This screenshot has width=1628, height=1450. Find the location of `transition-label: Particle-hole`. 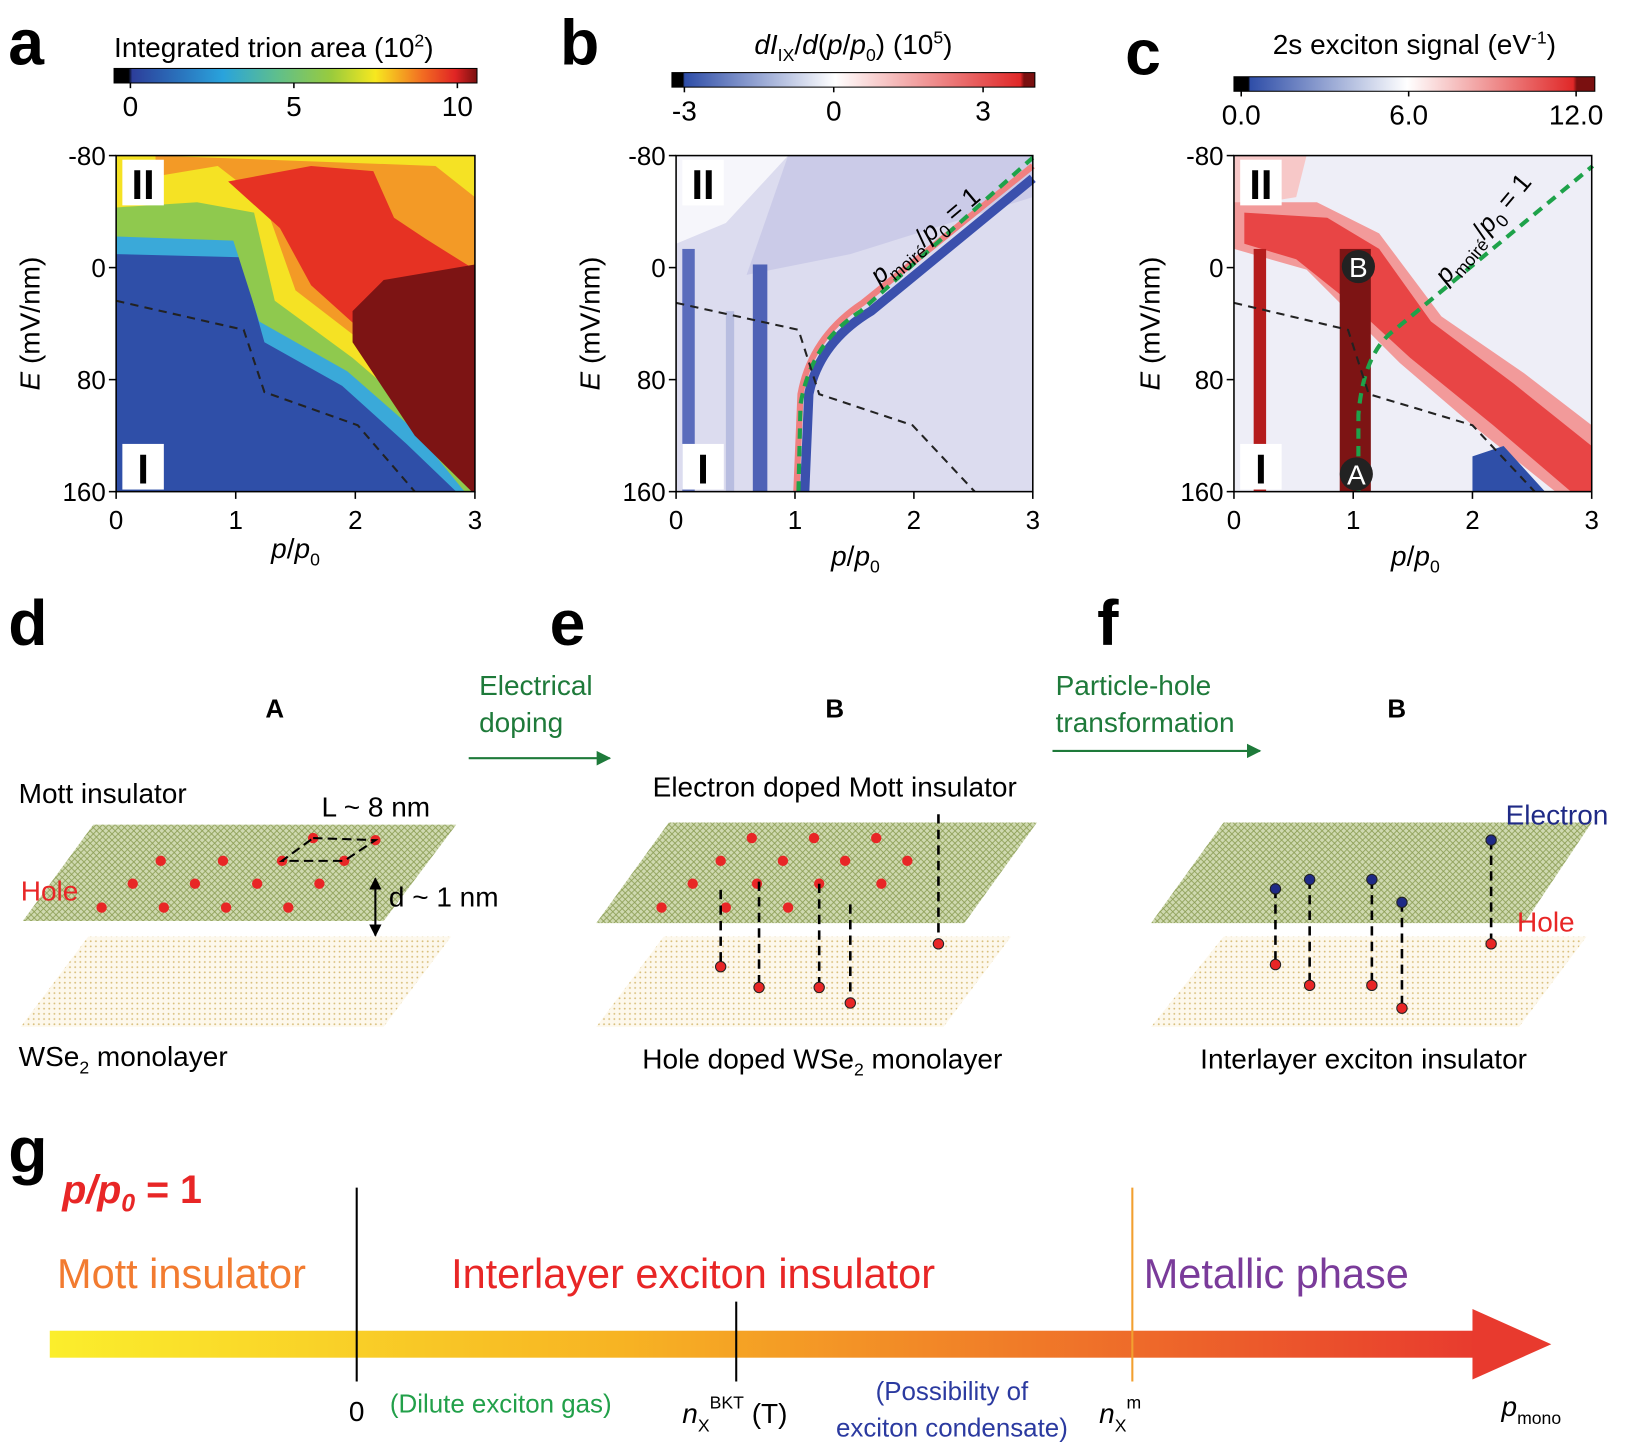

transition-label: Particle-hole is located at coordinates (1134, 685).